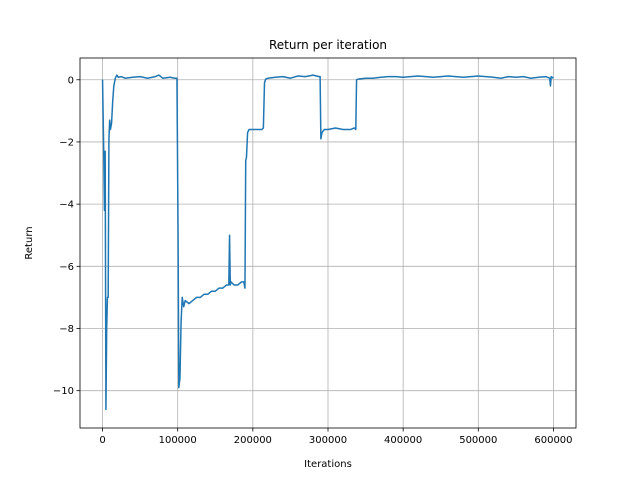  I want to click on y-tick-label: −6, so click(66, 267).